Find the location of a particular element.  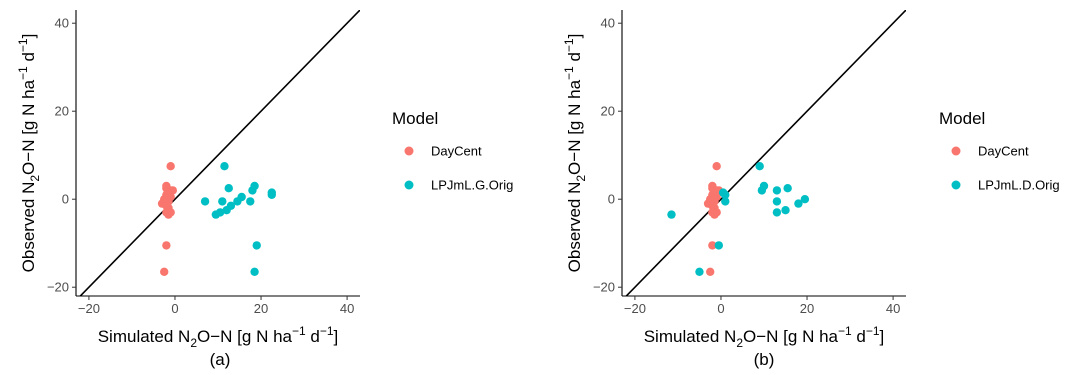

panel-label: (b) is located at coordinates (764, 359).